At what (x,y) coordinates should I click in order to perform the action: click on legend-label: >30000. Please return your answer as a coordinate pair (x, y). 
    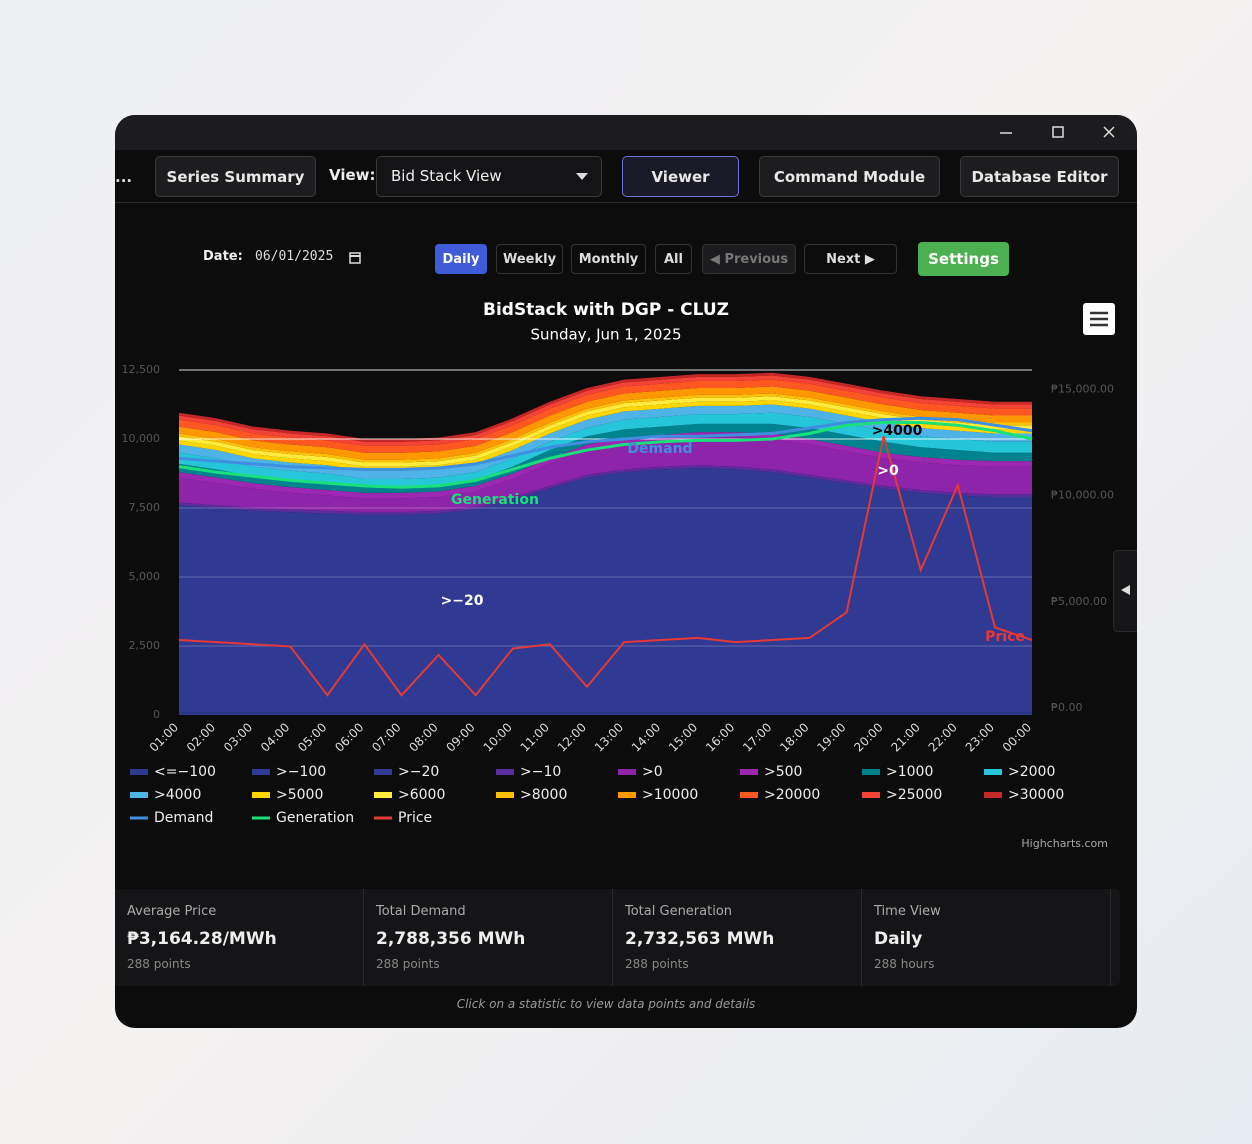
    Looking at the image, I should click on (1036, 795).